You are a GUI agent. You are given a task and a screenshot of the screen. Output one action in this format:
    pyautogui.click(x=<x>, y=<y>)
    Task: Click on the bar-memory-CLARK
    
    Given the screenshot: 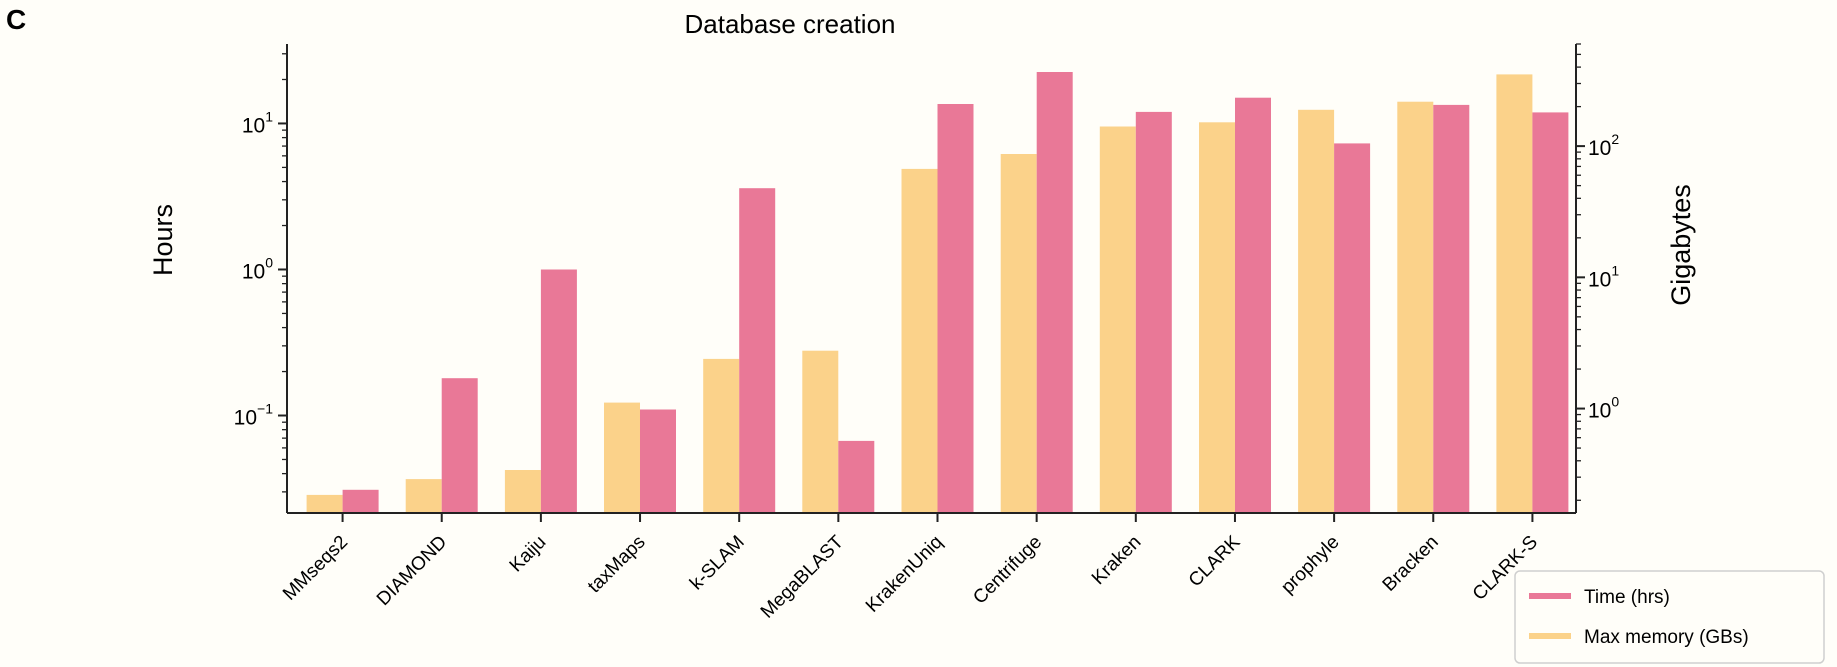 What is the action you would take?
    pyautogui.click(x=1217, y=318)
    